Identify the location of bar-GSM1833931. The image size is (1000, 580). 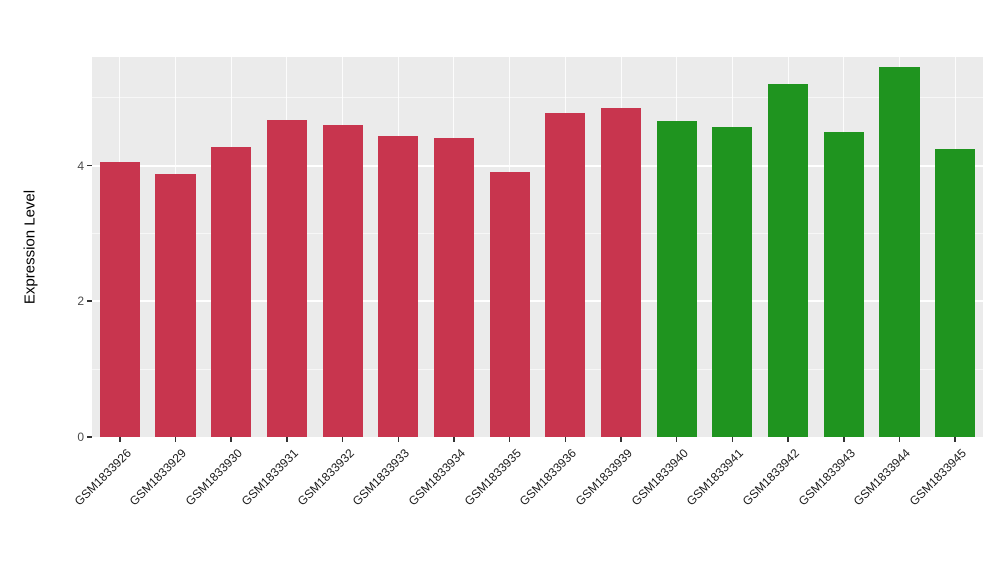
(286, 278).